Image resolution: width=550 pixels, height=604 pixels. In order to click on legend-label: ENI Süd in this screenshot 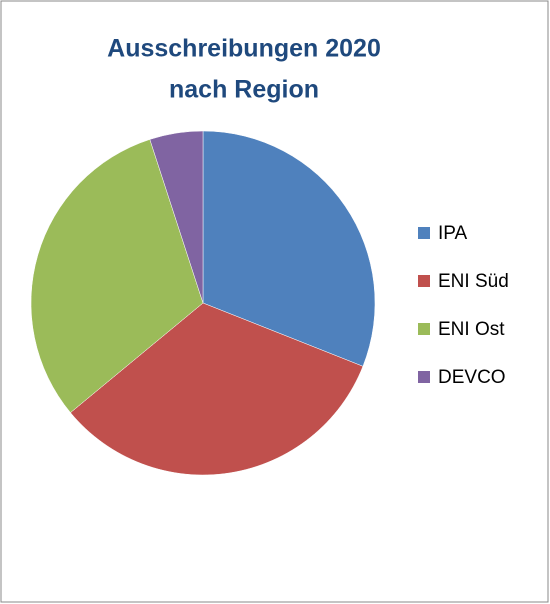, I will do `click(473, 281)`.